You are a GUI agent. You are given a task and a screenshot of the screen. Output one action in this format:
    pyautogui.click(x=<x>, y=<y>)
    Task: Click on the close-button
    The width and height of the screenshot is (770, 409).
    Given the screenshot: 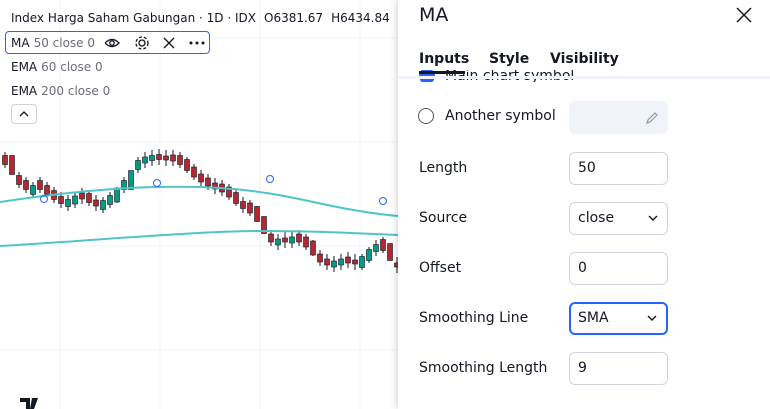 What is the action you would take?
    pyautogui.click(x=744, y=15)
    